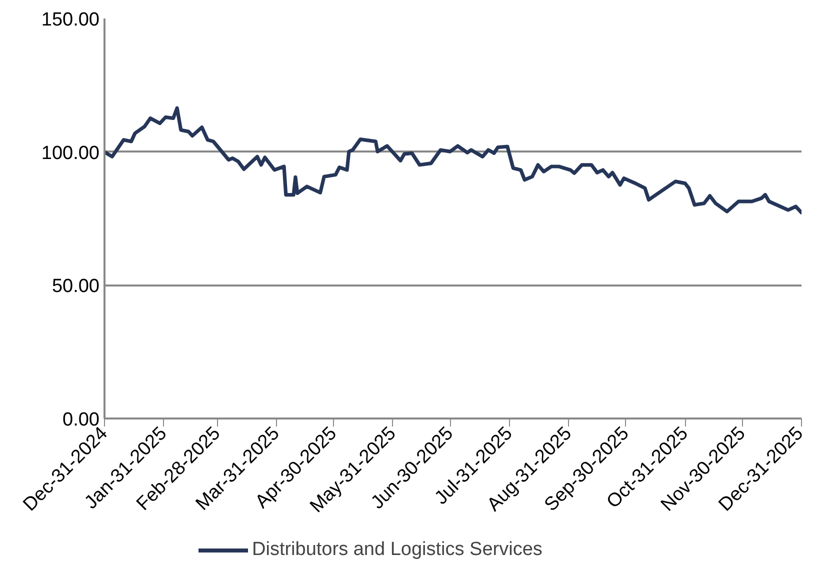  What do you see at coordinates (70, 20) in the screenshot?
I see `y-tick-label: 150.00` at bounding box center [70, 20].